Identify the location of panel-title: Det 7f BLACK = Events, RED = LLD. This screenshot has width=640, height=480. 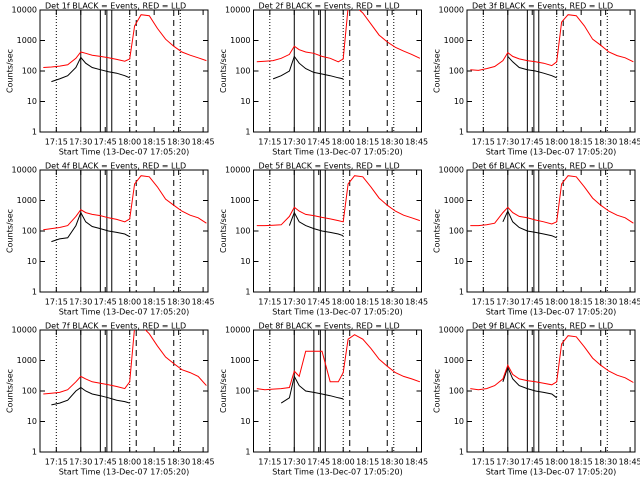
(115, 326).